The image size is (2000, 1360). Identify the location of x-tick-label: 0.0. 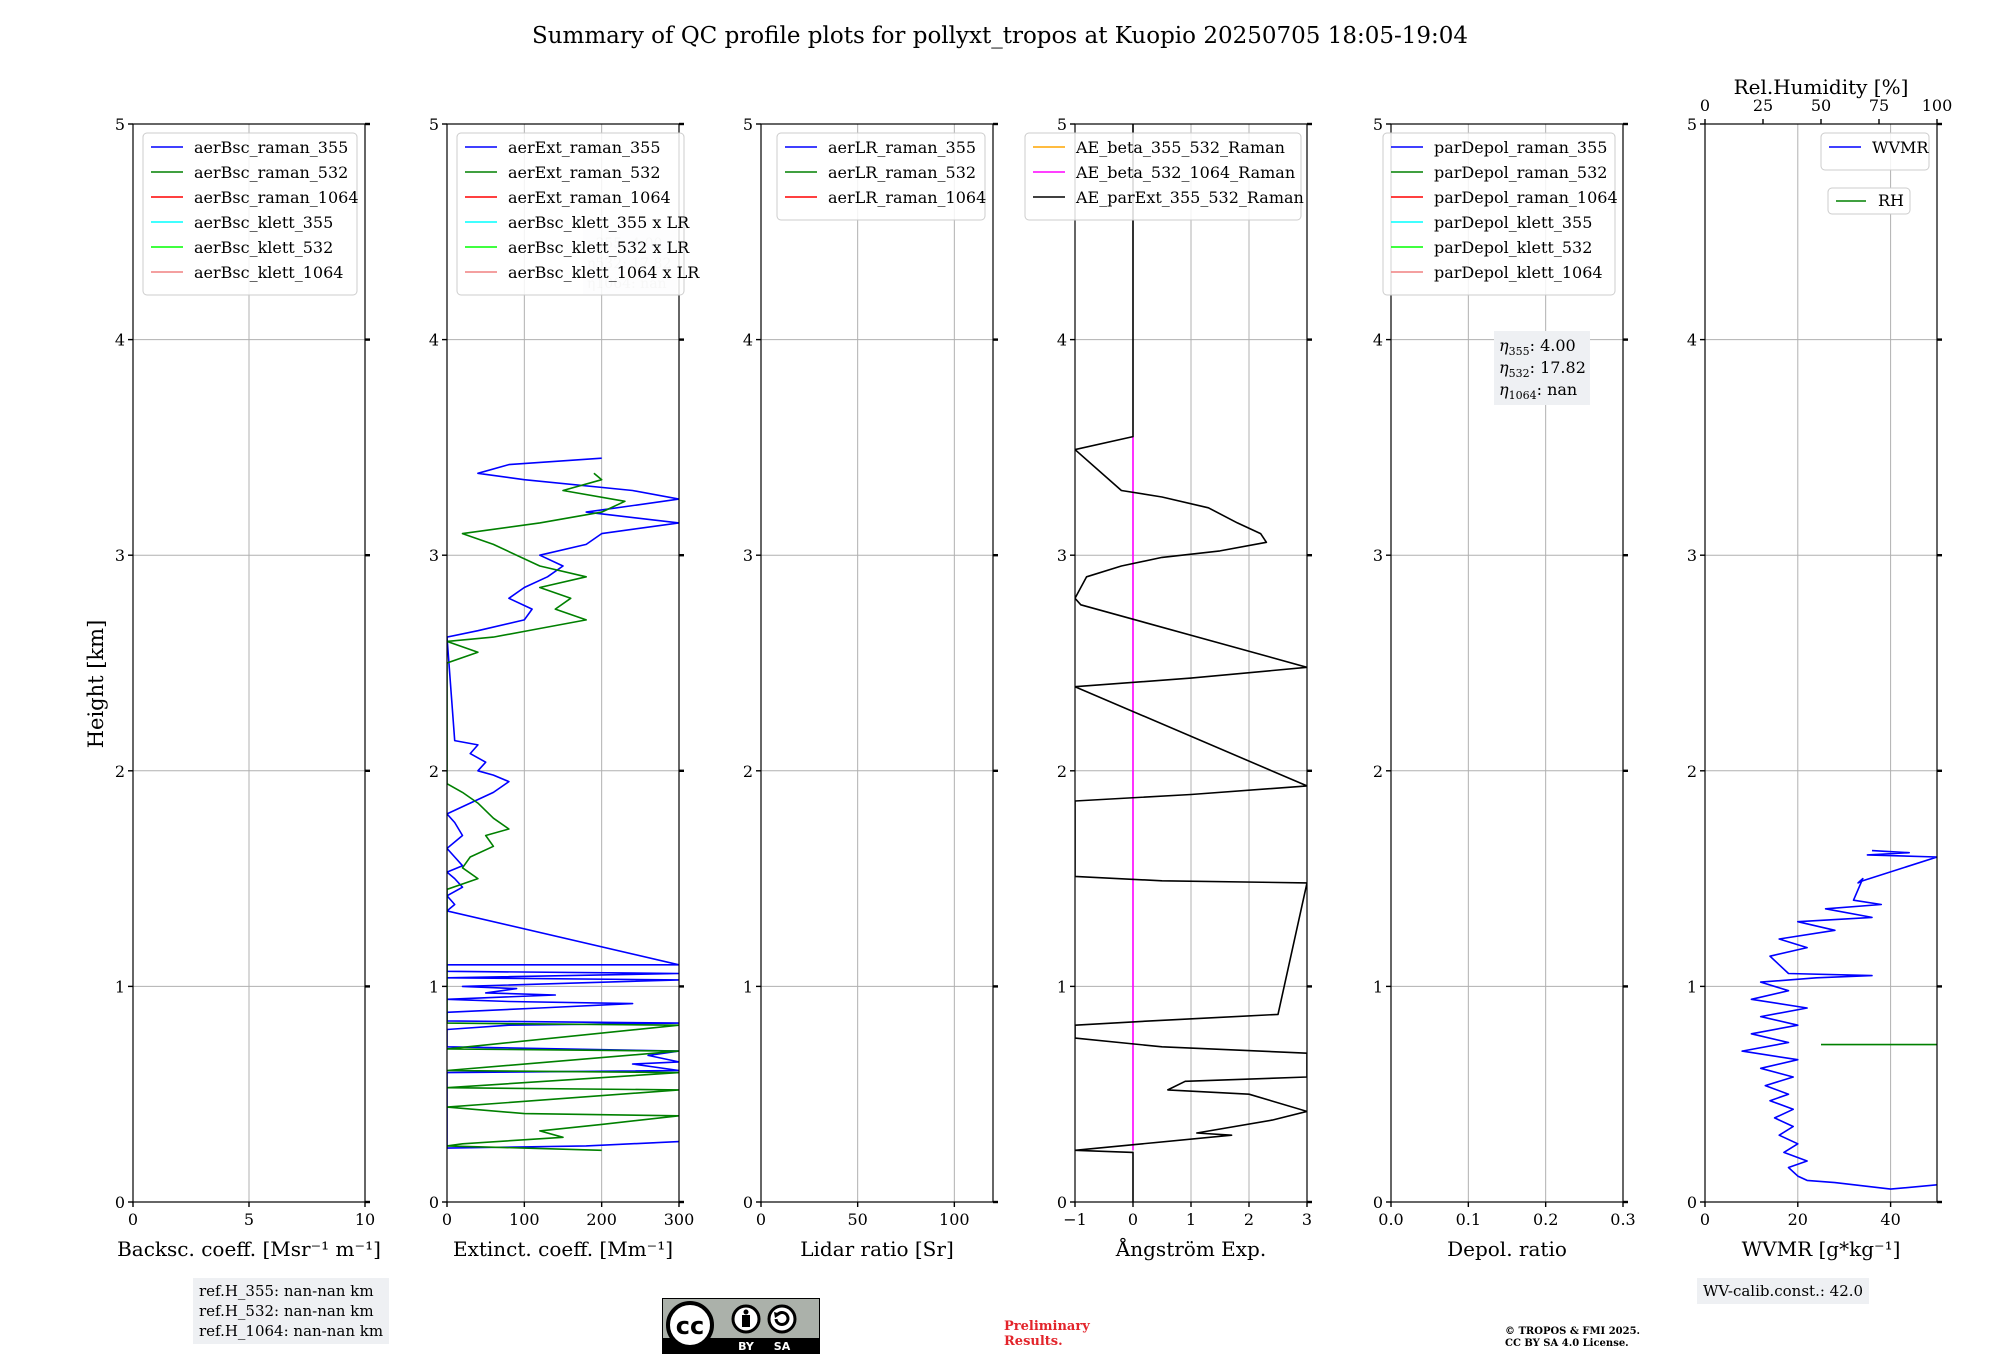
(1390, 1219).